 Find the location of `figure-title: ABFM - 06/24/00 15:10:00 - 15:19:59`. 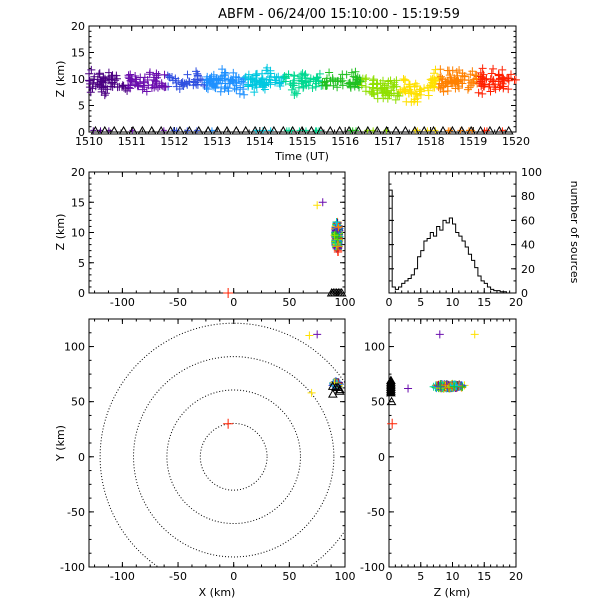

figure-title: ABFM - 06/24/00 15:10:00 - 15:19:59 is located at coordinates (339, 14).